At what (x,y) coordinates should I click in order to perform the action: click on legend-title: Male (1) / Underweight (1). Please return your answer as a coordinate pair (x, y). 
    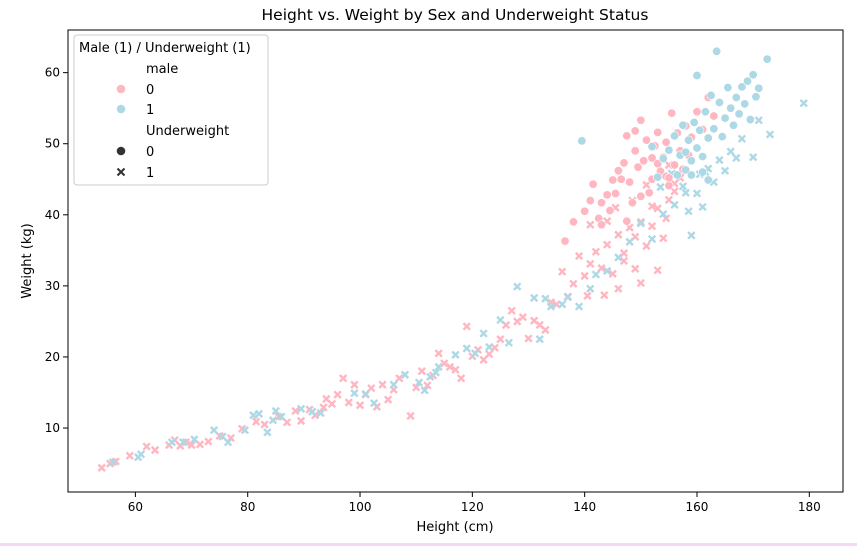
    Looking at the image, I should click on (165, 48).